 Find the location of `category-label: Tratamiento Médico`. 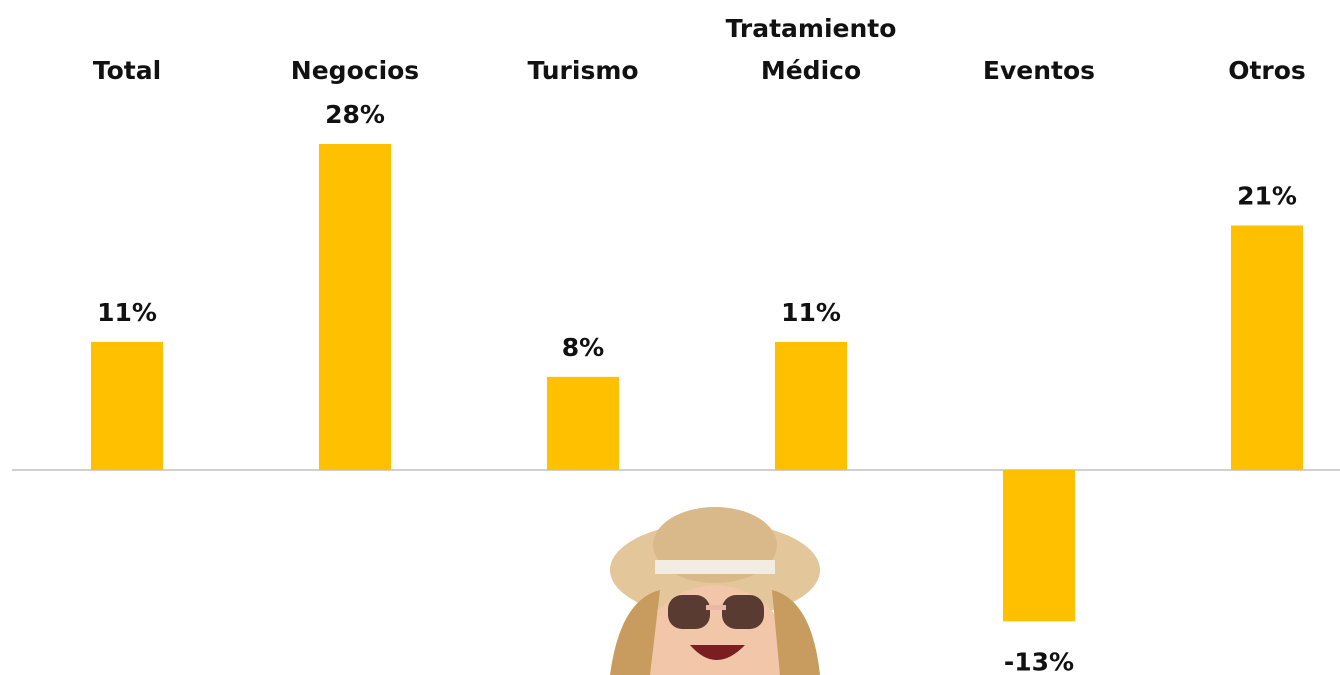

category-label: Tratamiento Médico is located at coordinates (811, 49).